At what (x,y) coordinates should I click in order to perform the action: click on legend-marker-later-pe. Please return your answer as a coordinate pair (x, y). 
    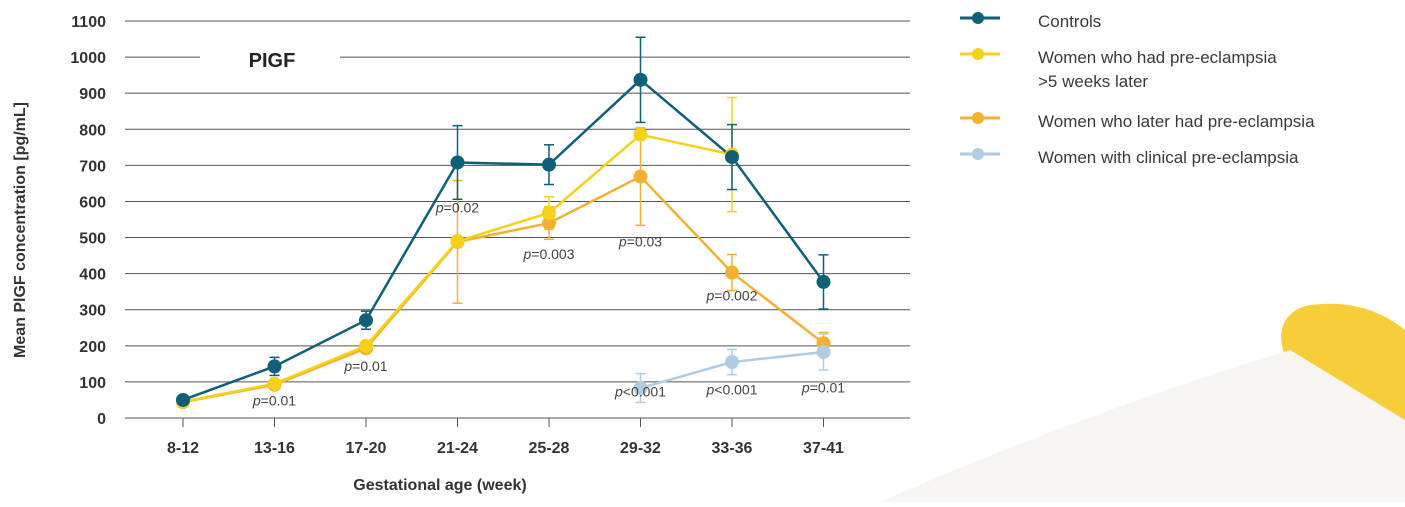
    Looking at the image, I should click on (980, 118).